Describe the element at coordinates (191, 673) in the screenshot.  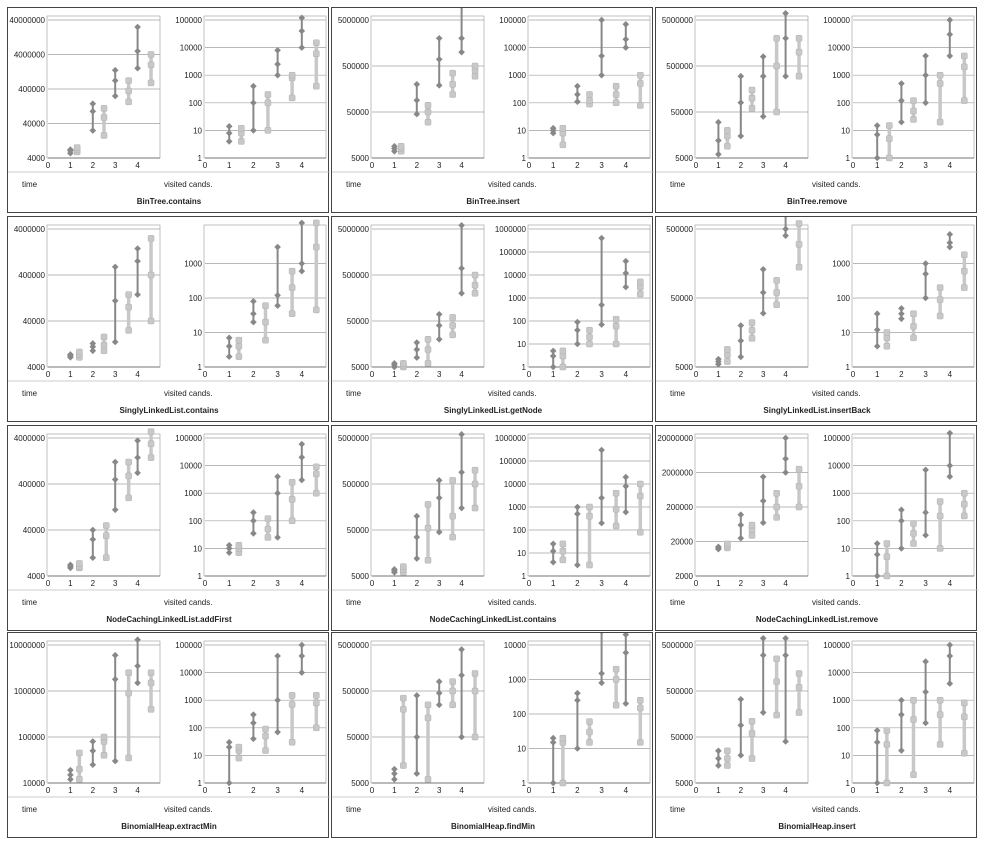
I see `cands-ytick-label: 10000` at that location.